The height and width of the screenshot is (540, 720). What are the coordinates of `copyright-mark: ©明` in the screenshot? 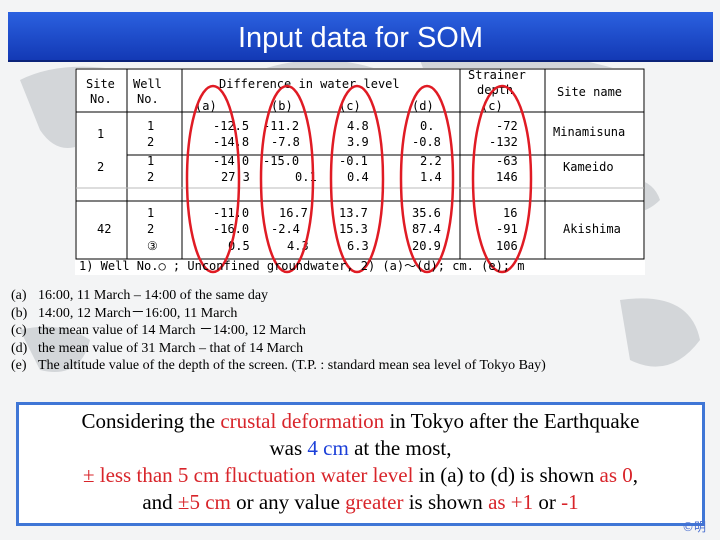 It's located at (693, 527).